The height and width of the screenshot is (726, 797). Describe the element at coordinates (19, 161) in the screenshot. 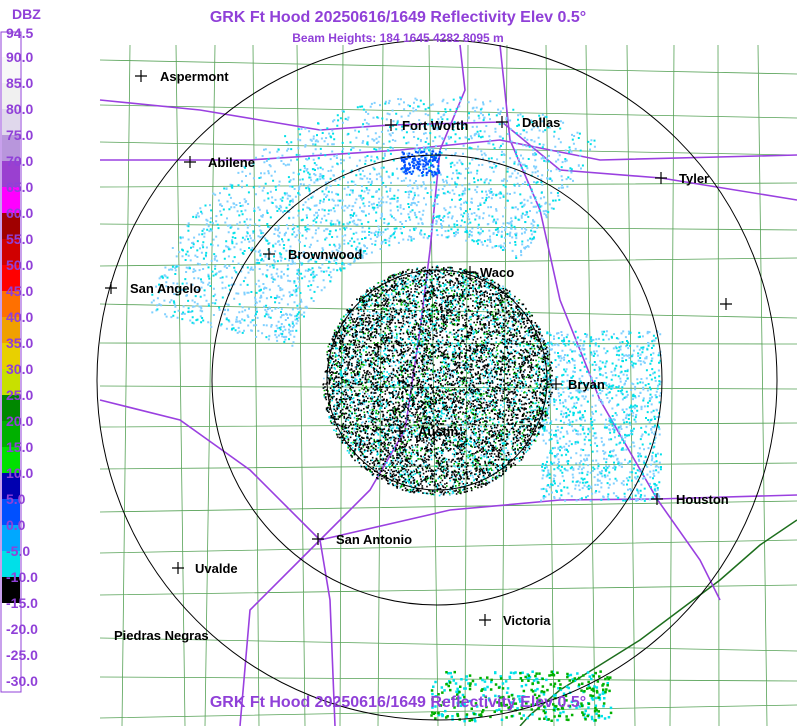

I see `legend-label: 70.0` at that location.